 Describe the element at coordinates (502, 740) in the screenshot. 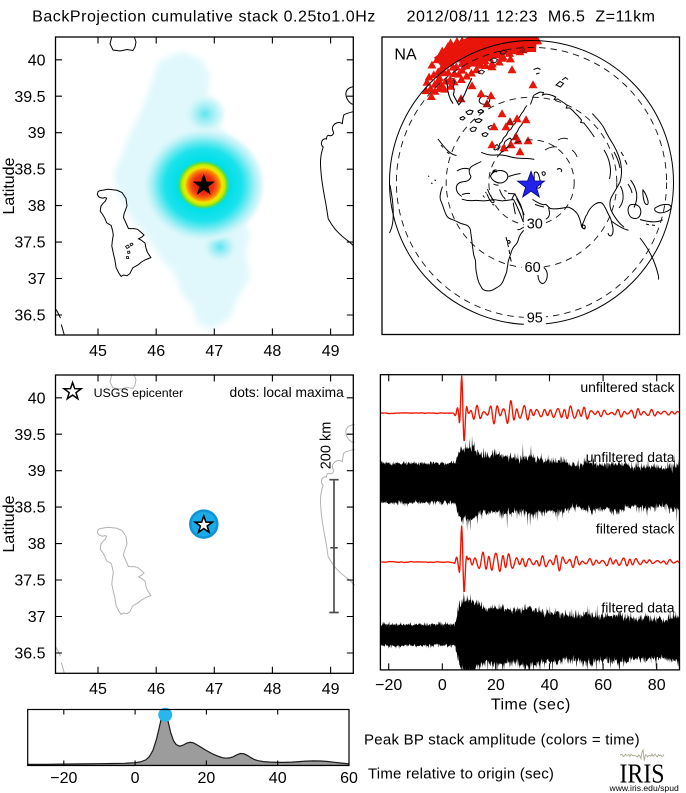

I see `svg-text:Peak BP stack amplitude (color: Peak BP stack amplitude (colors = time)` at that location.